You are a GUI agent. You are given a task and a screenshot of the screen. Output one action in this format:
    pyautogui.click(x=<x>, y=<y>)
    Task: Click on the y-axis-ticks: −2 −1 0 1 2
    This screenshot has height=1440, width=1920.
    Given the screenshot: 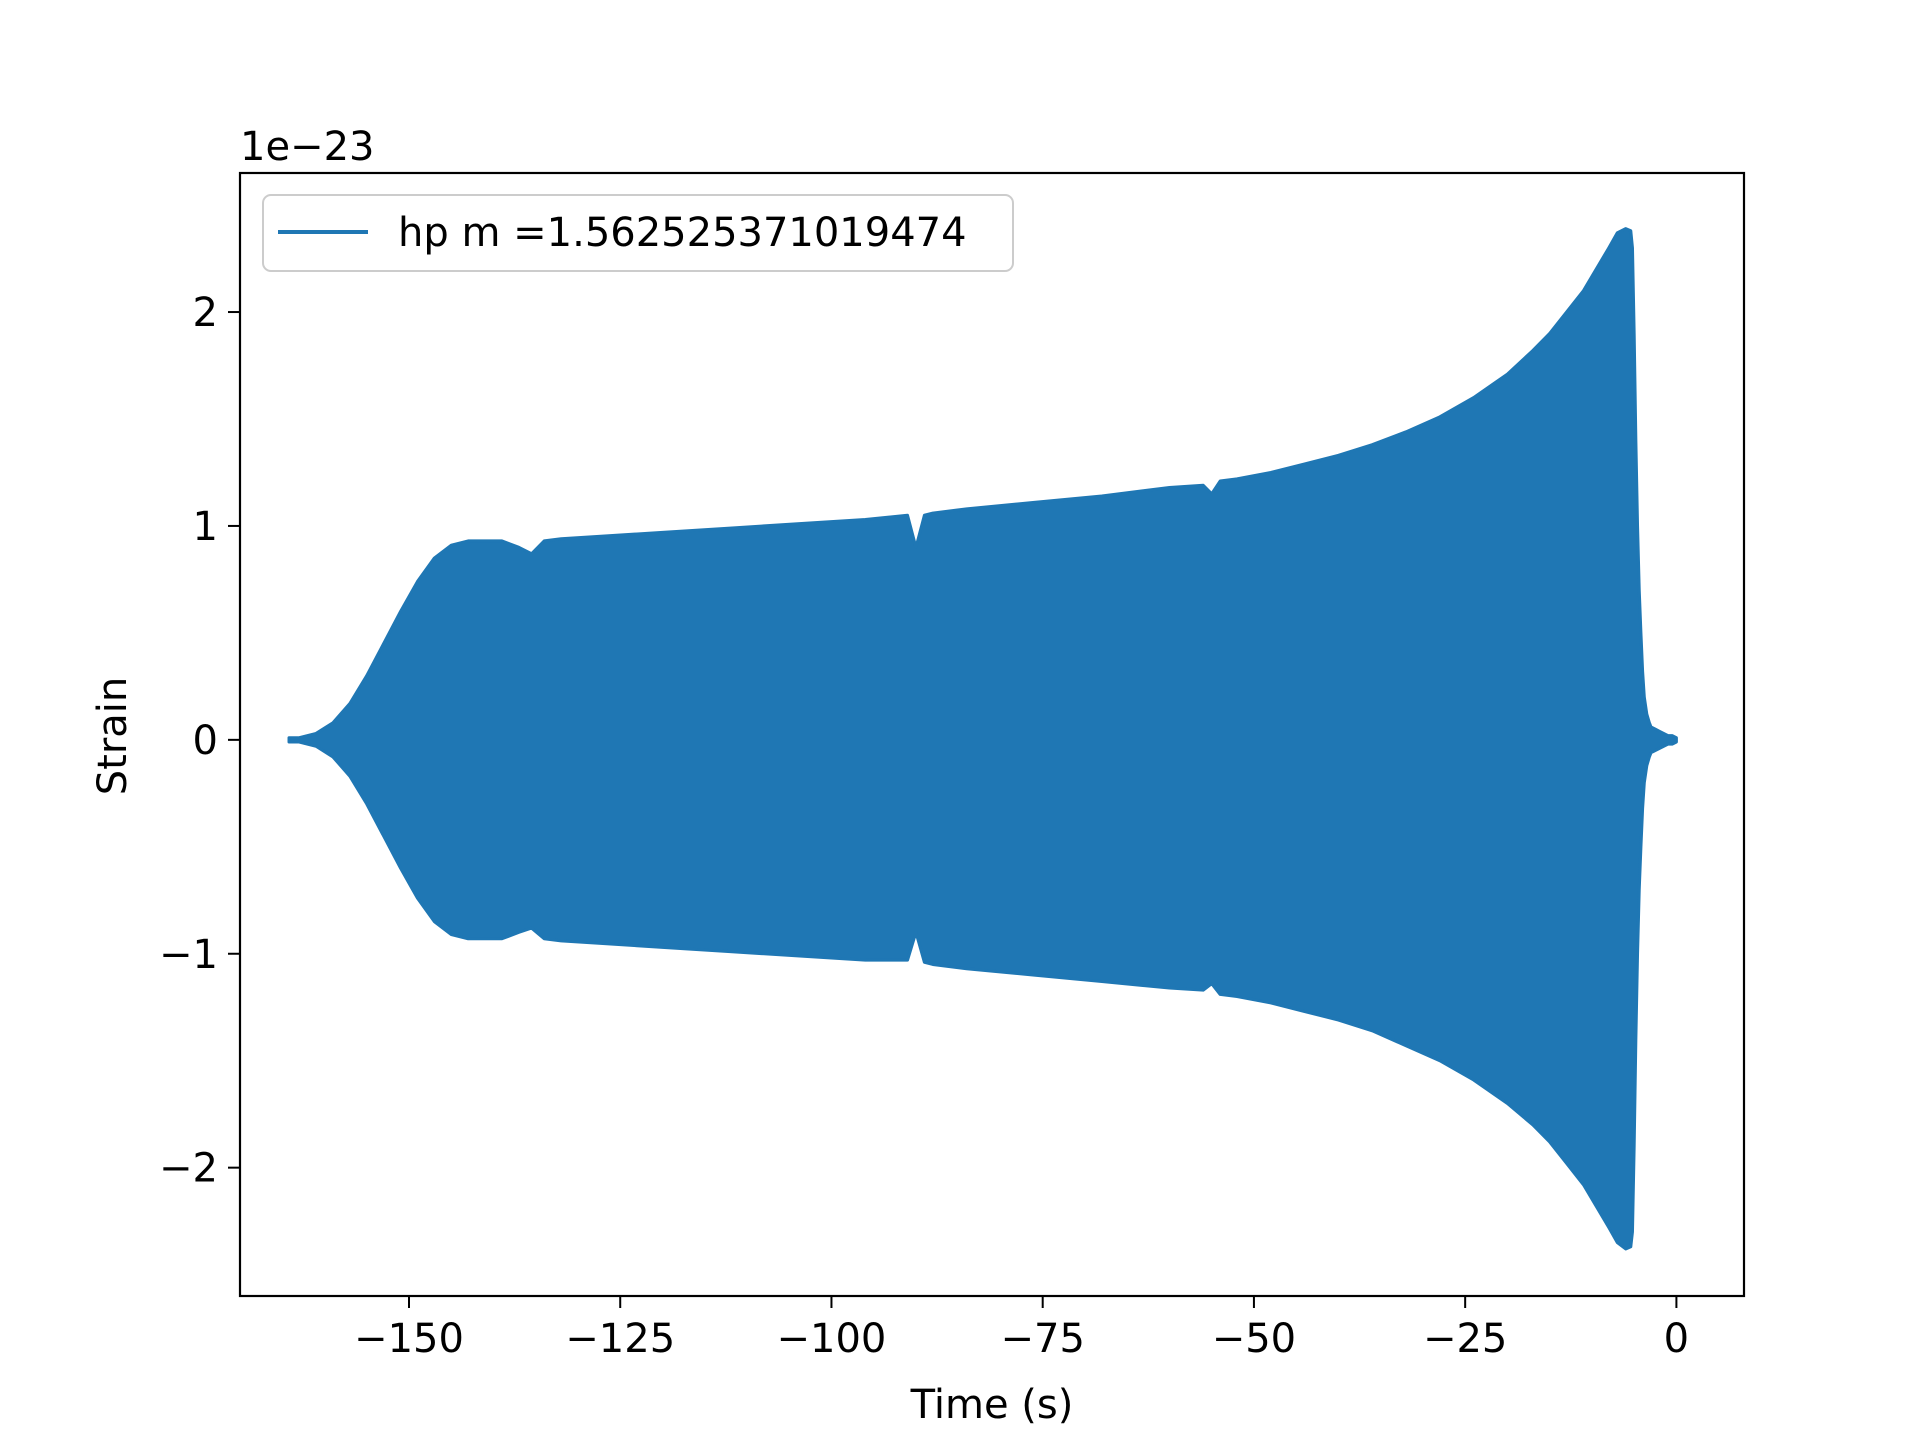 What is the action you would take?
    pyautogui.click(x=199, y=741)
    